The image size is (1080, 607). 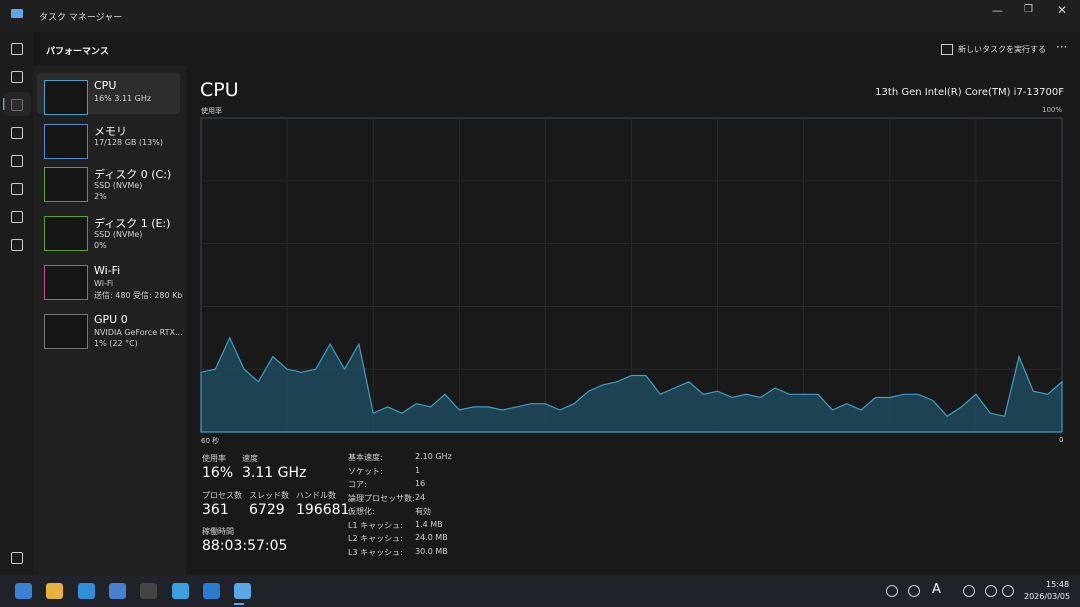 What do you see at coordinates (77, 52) in the screenshot?
I see `page-title: パフォーマンス` at bounding box center [77, 52].